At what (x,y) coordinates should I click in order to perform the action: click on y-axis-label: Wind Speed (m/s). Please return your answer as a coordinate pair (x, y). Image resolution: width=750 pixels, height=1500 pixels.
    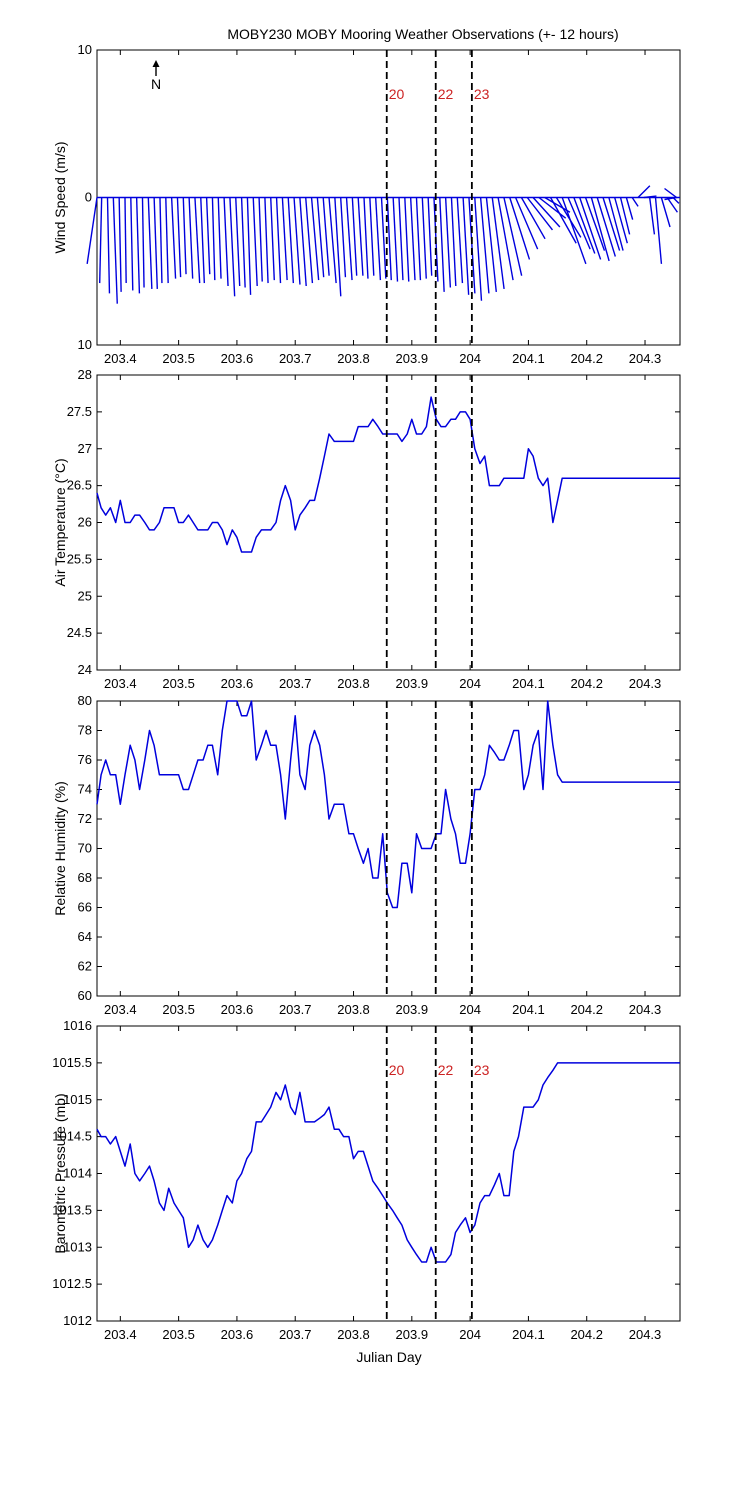
    Looking at the image, I should click on (60, 197).